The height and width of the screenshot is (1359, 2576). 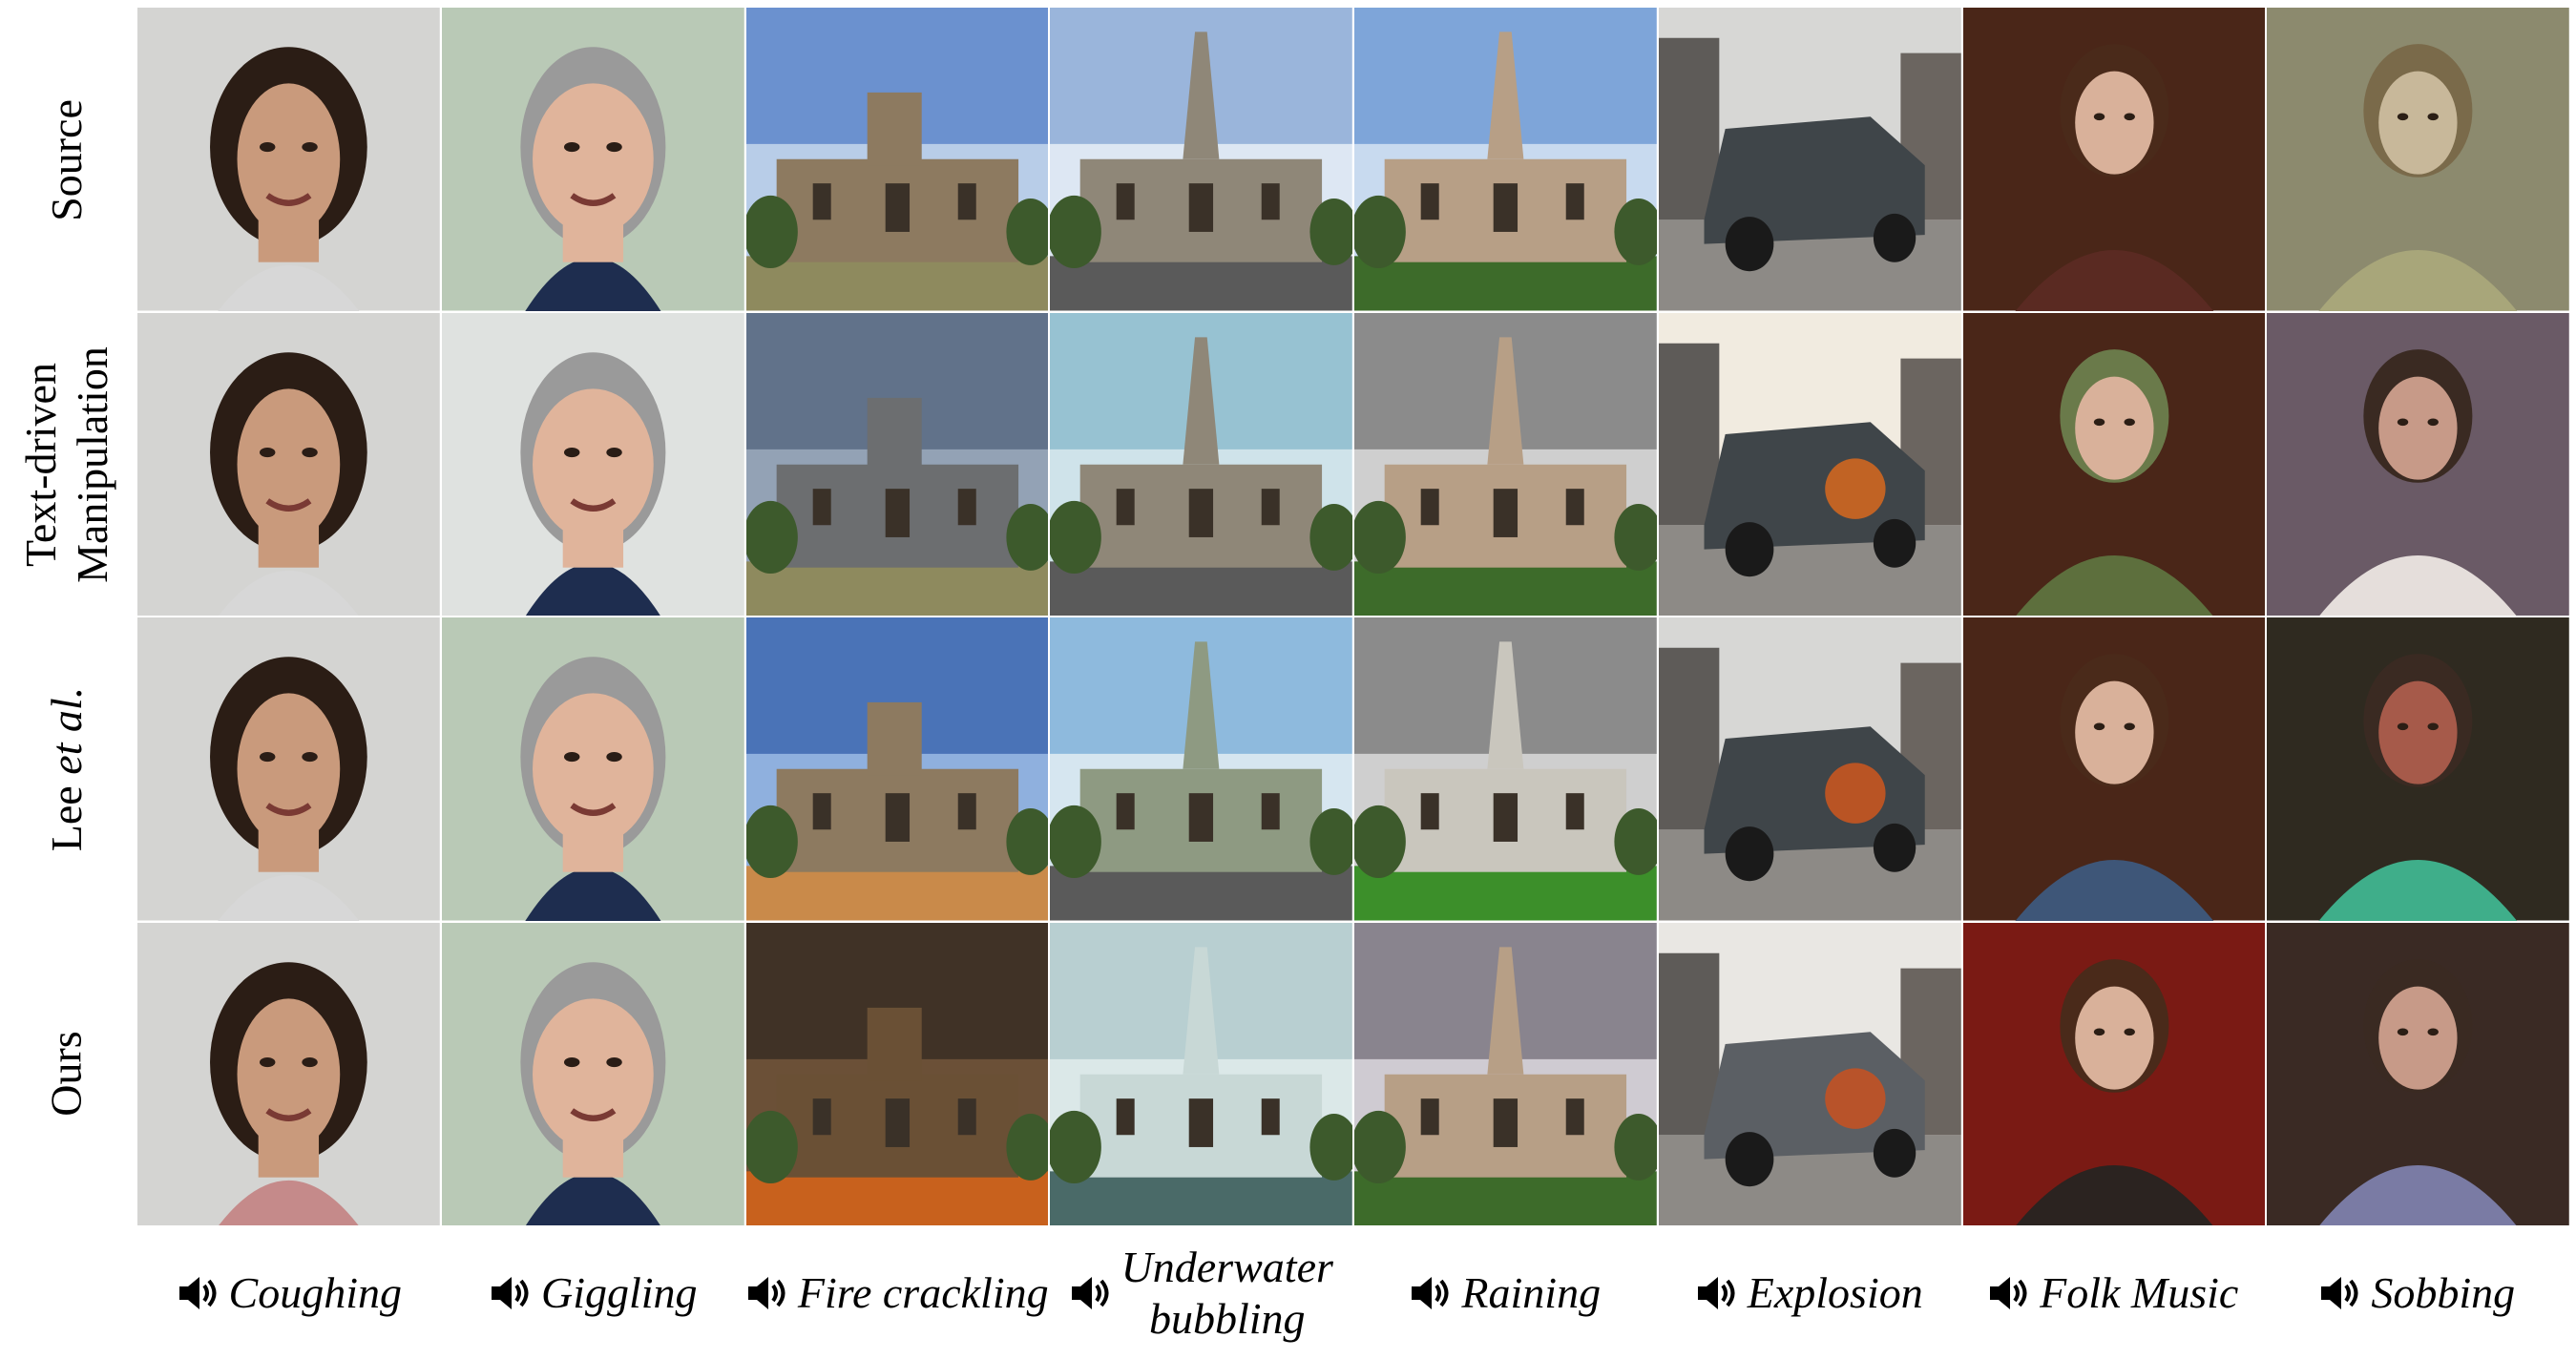 What do you see at coordinates (2114, 160) in the screenshot?
I see `image-source-folk-music` at bounding box center [2114, 160].